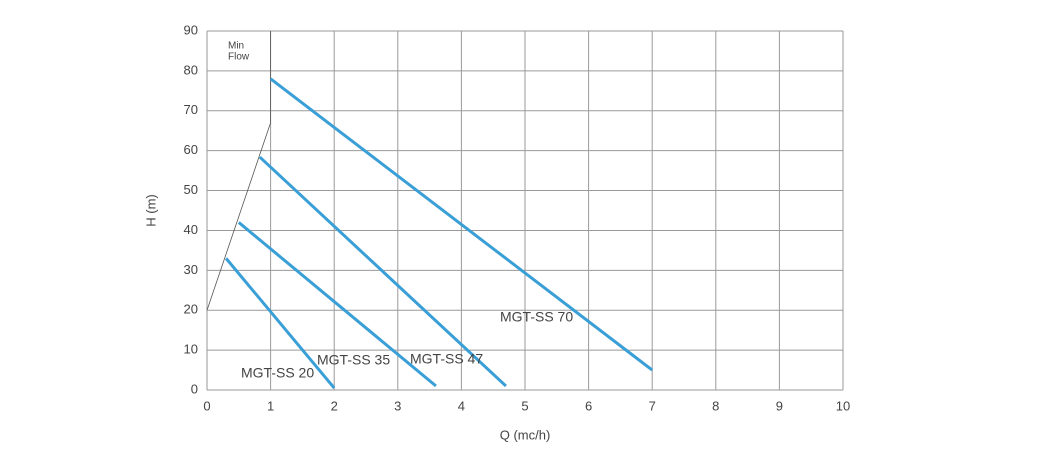 This screenshot has height=469, width=1057. Describe the element at coordinates (191, 189) in the screenshot. I see `y-tick-label: 50` at that location.